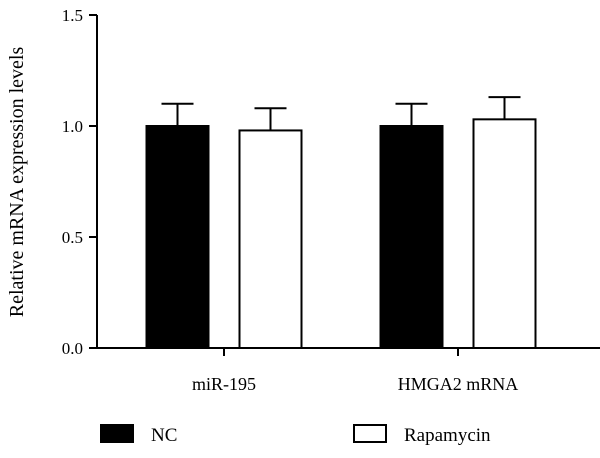 This screenshot has height=458, width=600. I want to click on y-tick-label: 1.5, so click(72, 15).